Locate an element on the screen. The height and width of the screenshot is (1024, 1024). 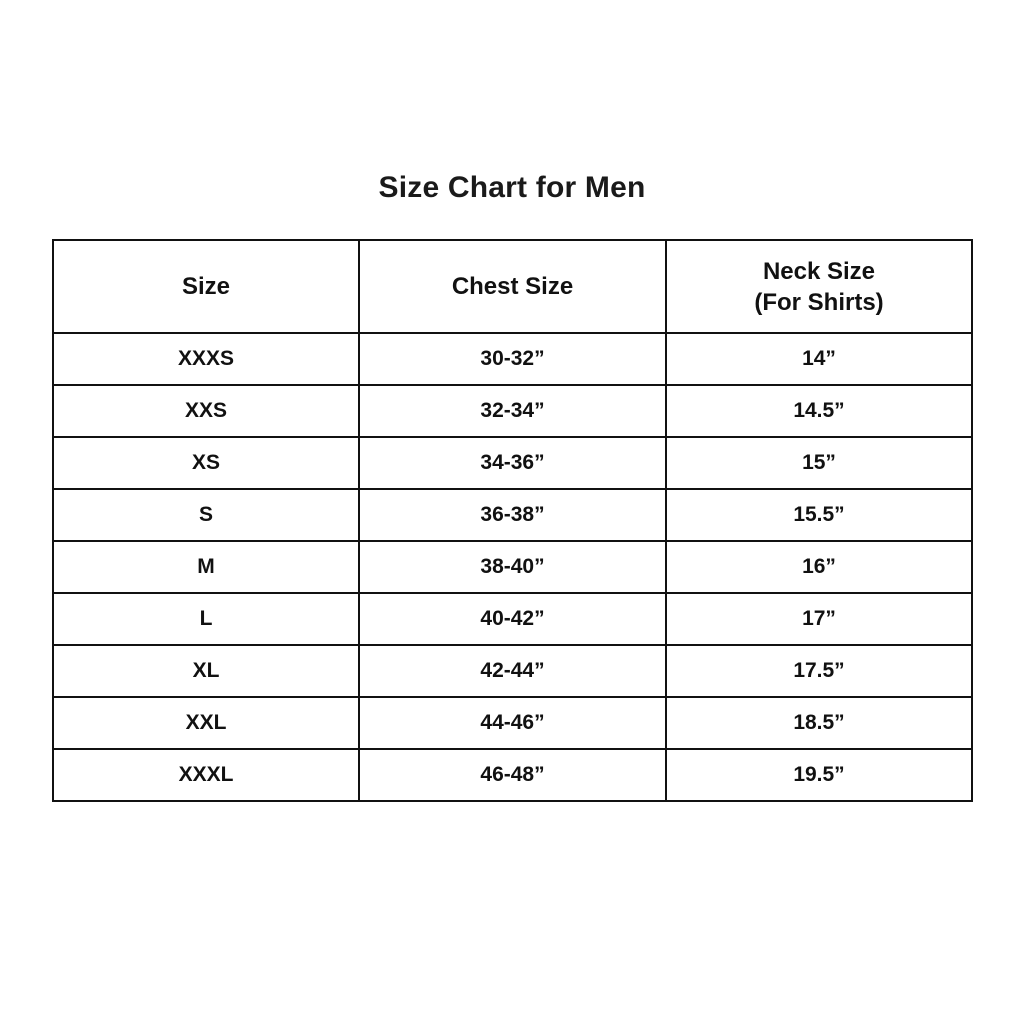
cell-neck: 18.5” is located at coordinates (819, 723).